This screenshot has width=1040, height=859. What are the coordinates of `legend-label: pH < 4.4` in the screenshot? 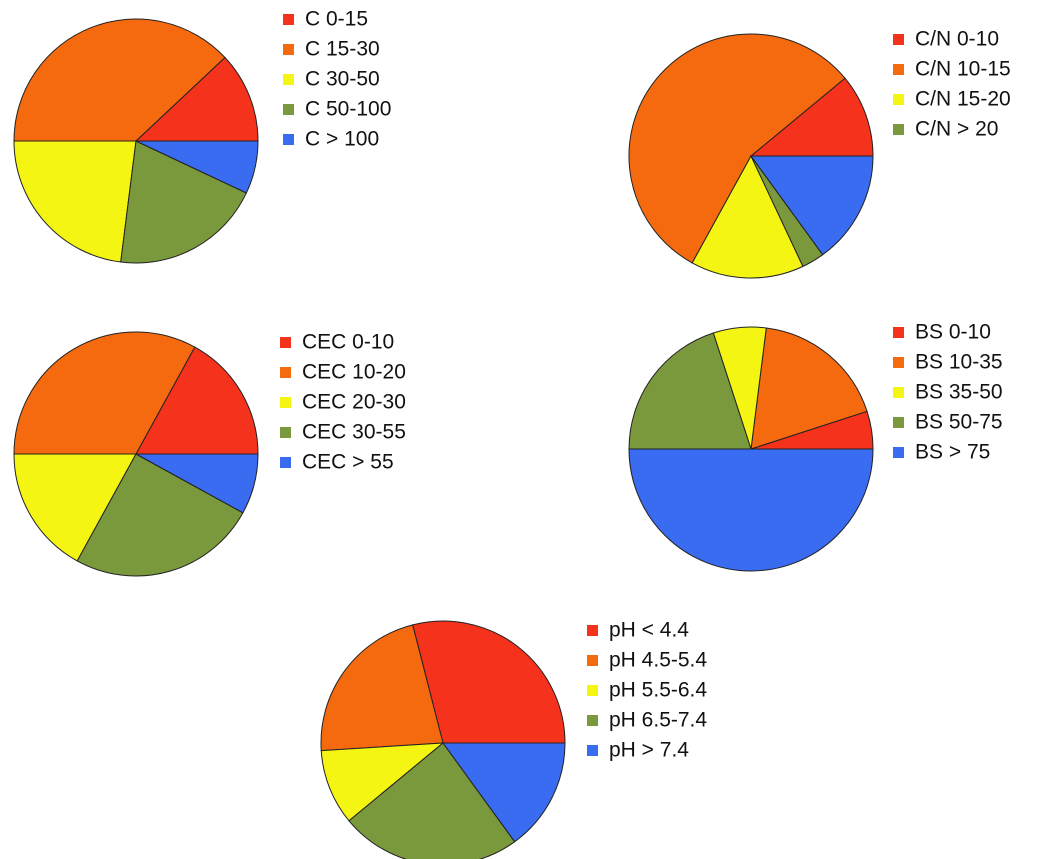 It's located at (649, 630).